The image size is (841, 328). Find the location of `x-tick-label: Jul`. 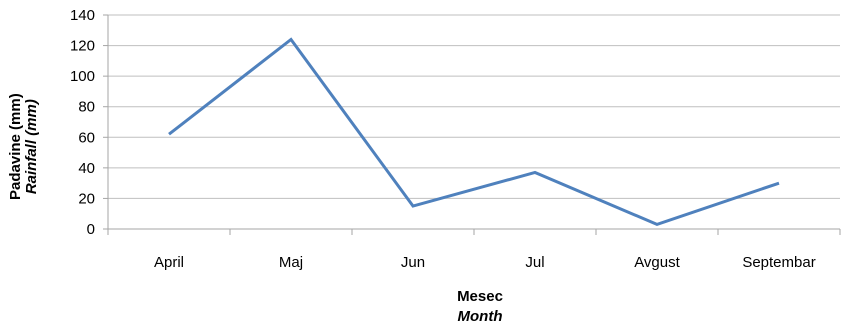

x-tick-label: Jul is located at coordinates (534, 262).